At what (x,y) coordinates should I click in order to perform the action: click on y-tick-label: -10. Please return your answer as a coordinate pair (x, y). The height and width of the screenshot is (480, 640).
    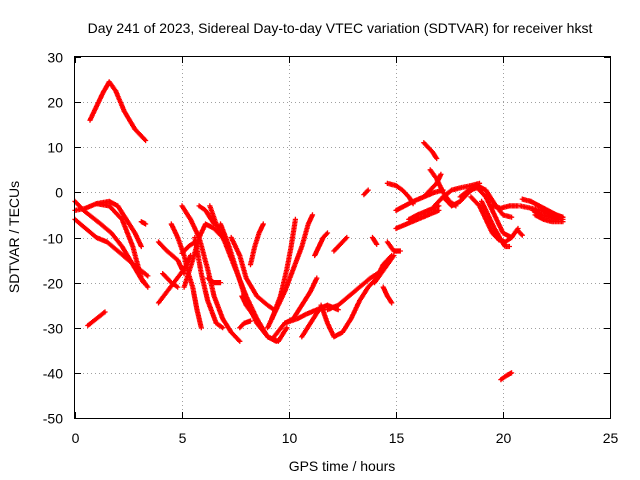
    Looking at the image, I should click on (53, 239).